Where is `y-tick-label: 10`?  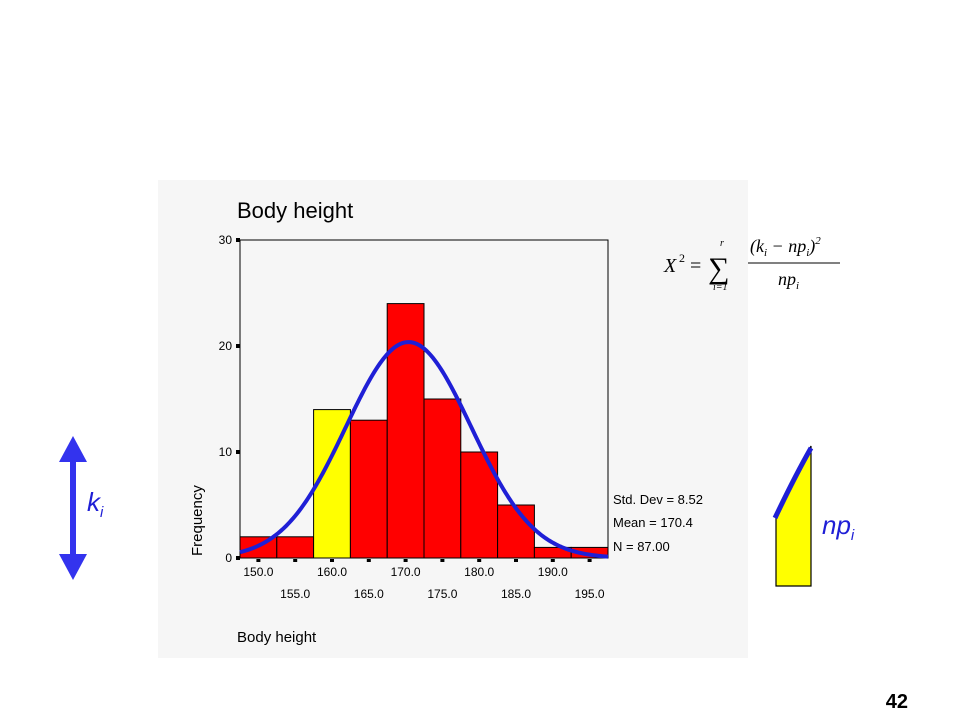
y-tick-label: 10 is located at coordinates (226, 452).